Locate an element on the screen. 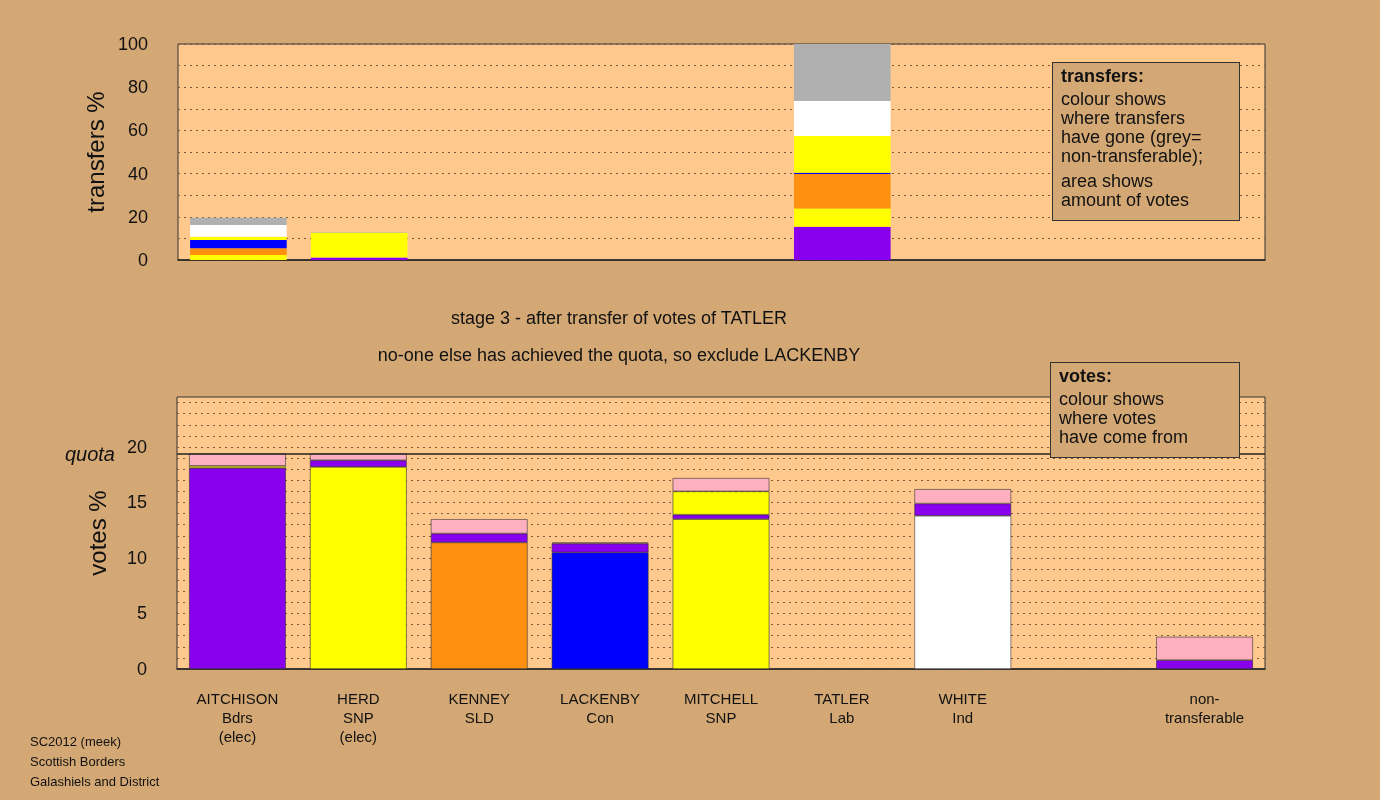  text: SC2012 (meek) Scottish Borders Galashiels and District is located at coordinates (95, 762).